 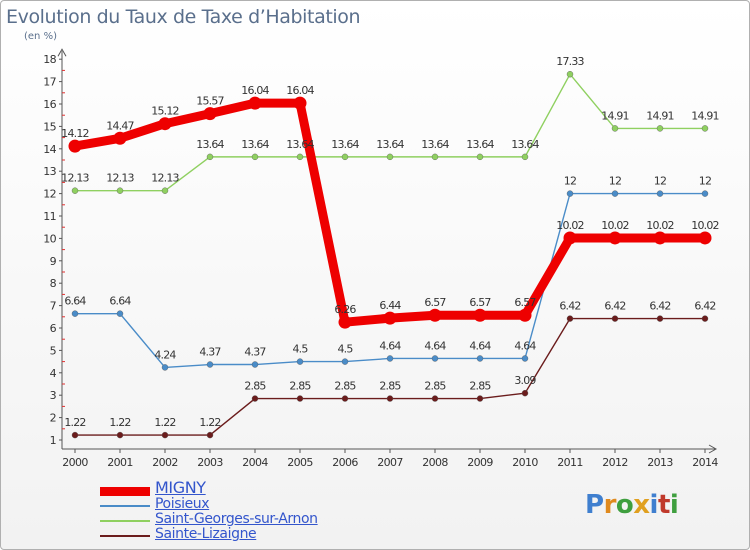 I want to click on data-label: 15.12, so click(x=165, y=111).